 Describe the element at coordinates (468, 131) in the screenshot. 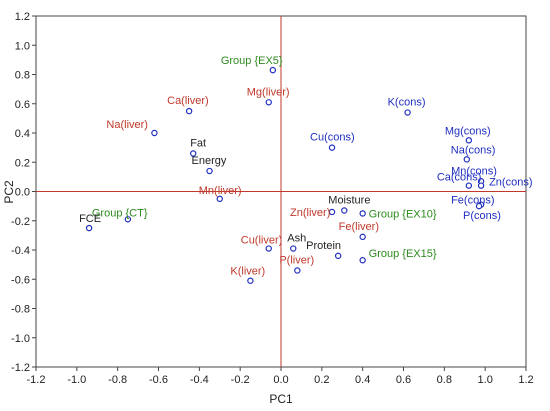

I see `point-label-mg-cons: Mg(cons)` at that location.